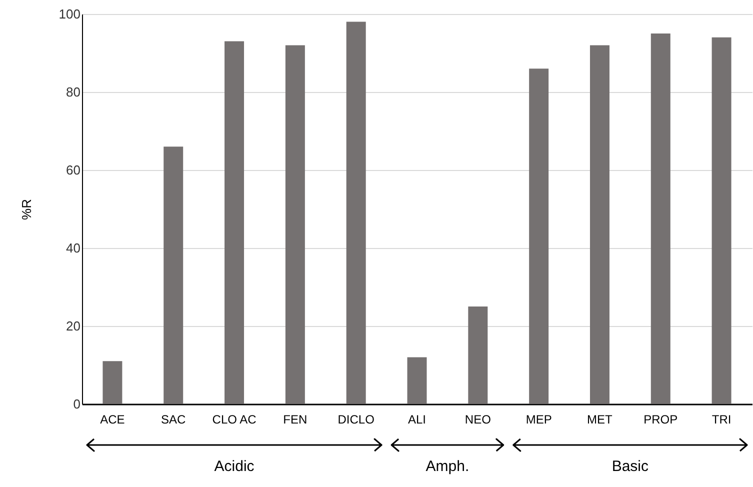  I want to click on y-tick-label: 60, so click(73, 170).